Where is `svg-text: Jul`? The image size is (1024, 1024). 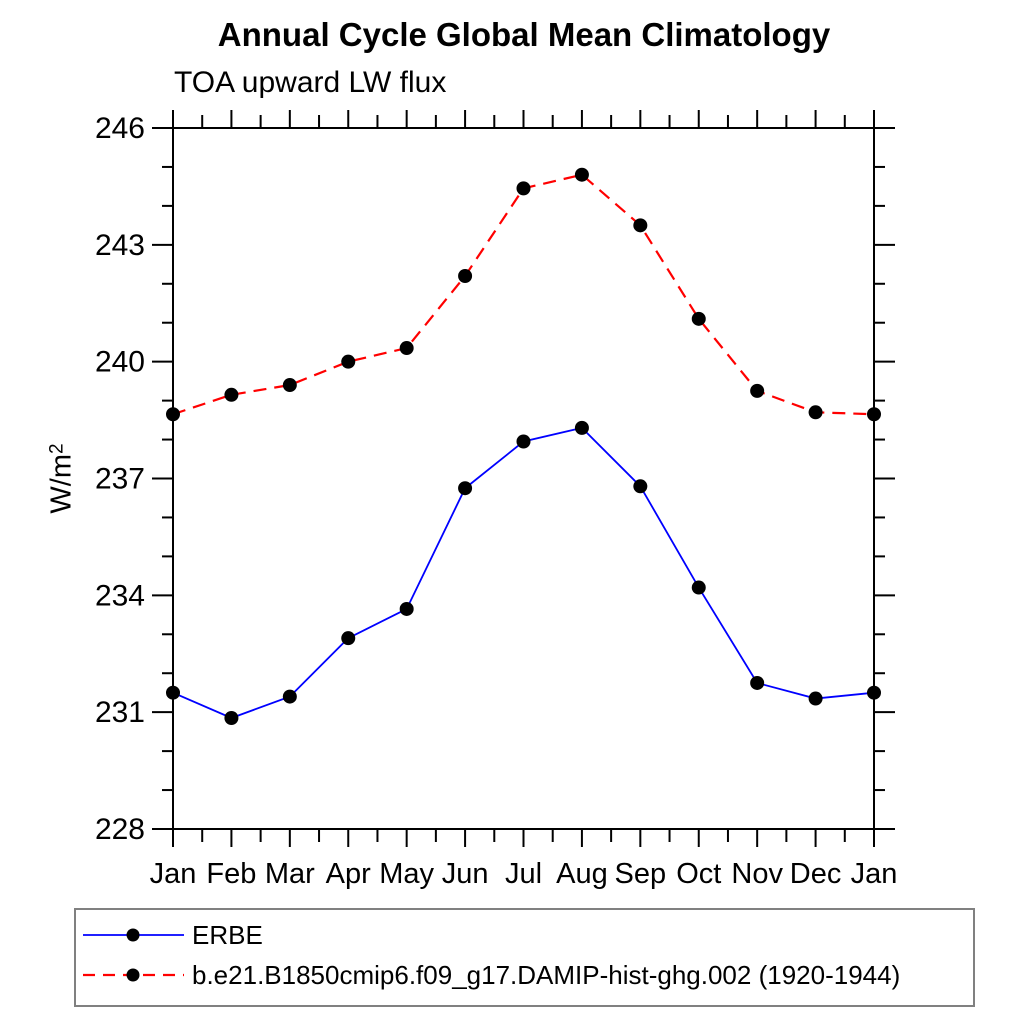 svg-text: Jul is located at coordinates (523, 874).